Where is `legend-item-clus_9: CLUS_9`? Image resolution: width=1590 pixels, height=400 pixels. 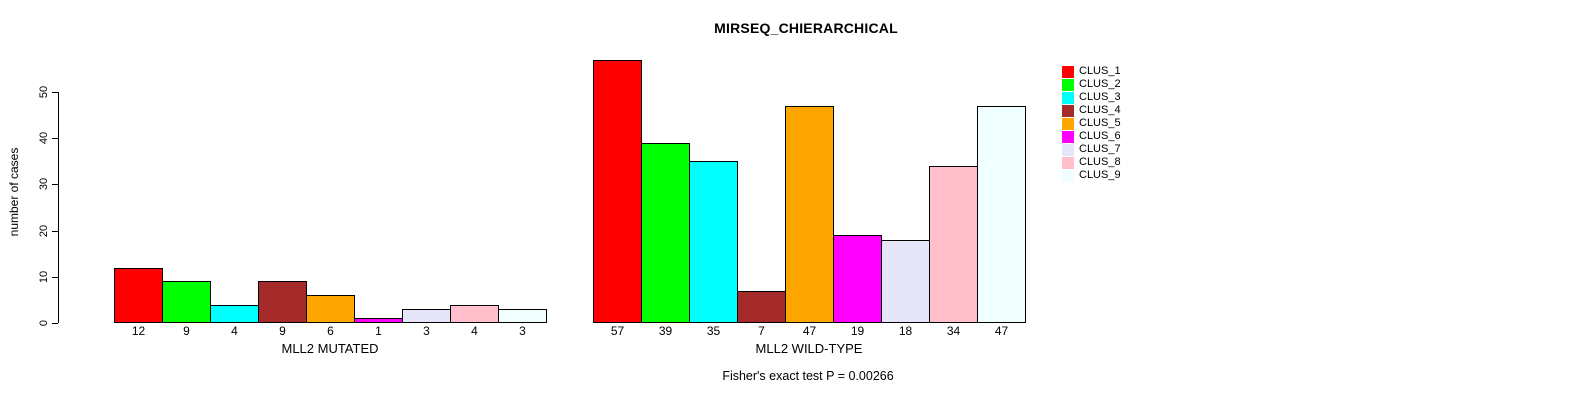 legend-item-clus_9: CLUS_9 is located at coordinates (1091, 175).